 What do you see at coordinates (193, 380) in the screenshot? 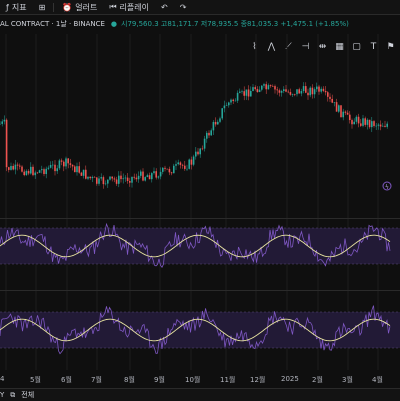
I see `time-axis-label: 10월` at bounding box center [193, 380].